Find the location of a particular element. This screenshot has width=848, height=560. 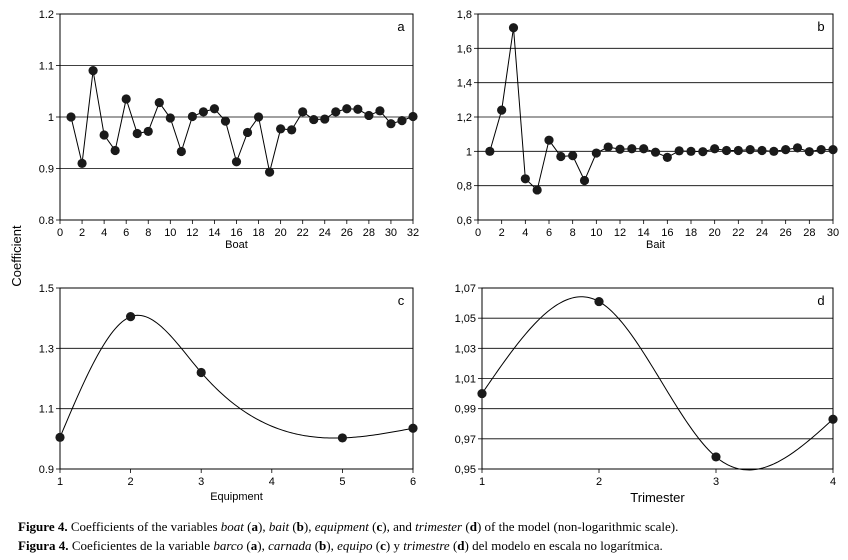

caption-en-letter-d: d is located at coordinates (473, 526).